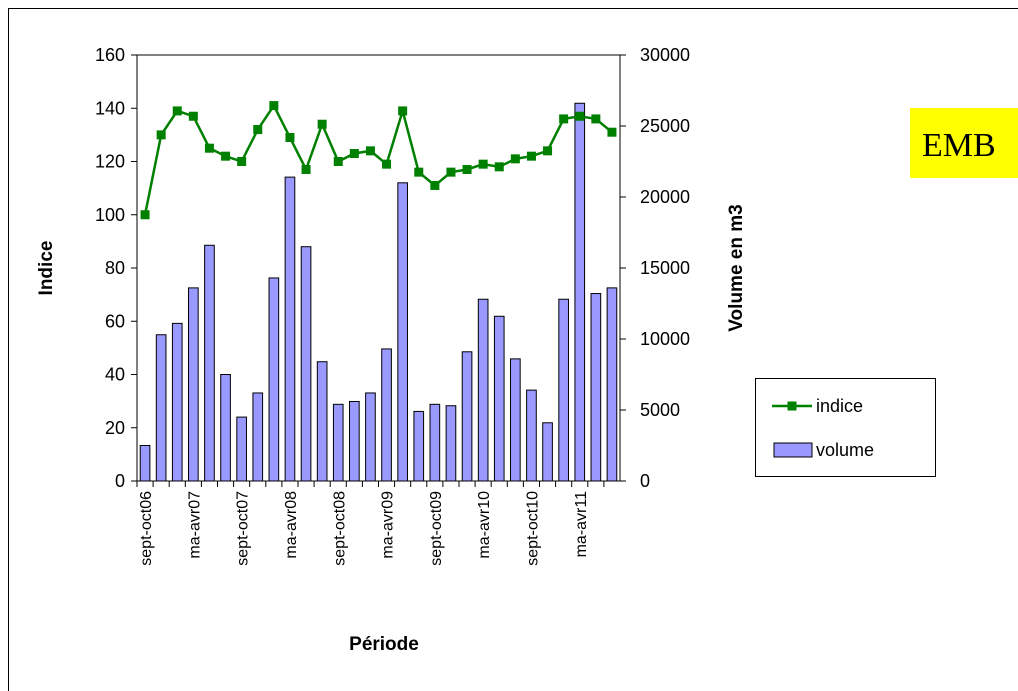  I want to click on x-tick-label: ma-avr08, so click(291, 525).